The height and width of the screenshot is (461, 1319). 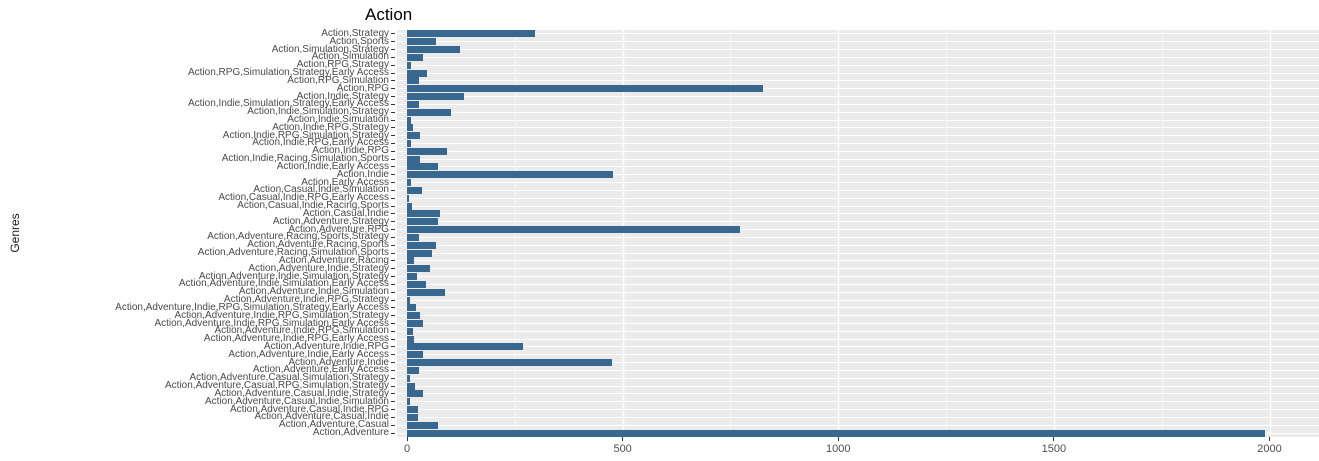 What do you see at coordinates (303, 198) in the screenshot?
I see `y-axis-tick-label: Action,Casual,Indie,RPG,Early Access` at bounding box center [303, 198].